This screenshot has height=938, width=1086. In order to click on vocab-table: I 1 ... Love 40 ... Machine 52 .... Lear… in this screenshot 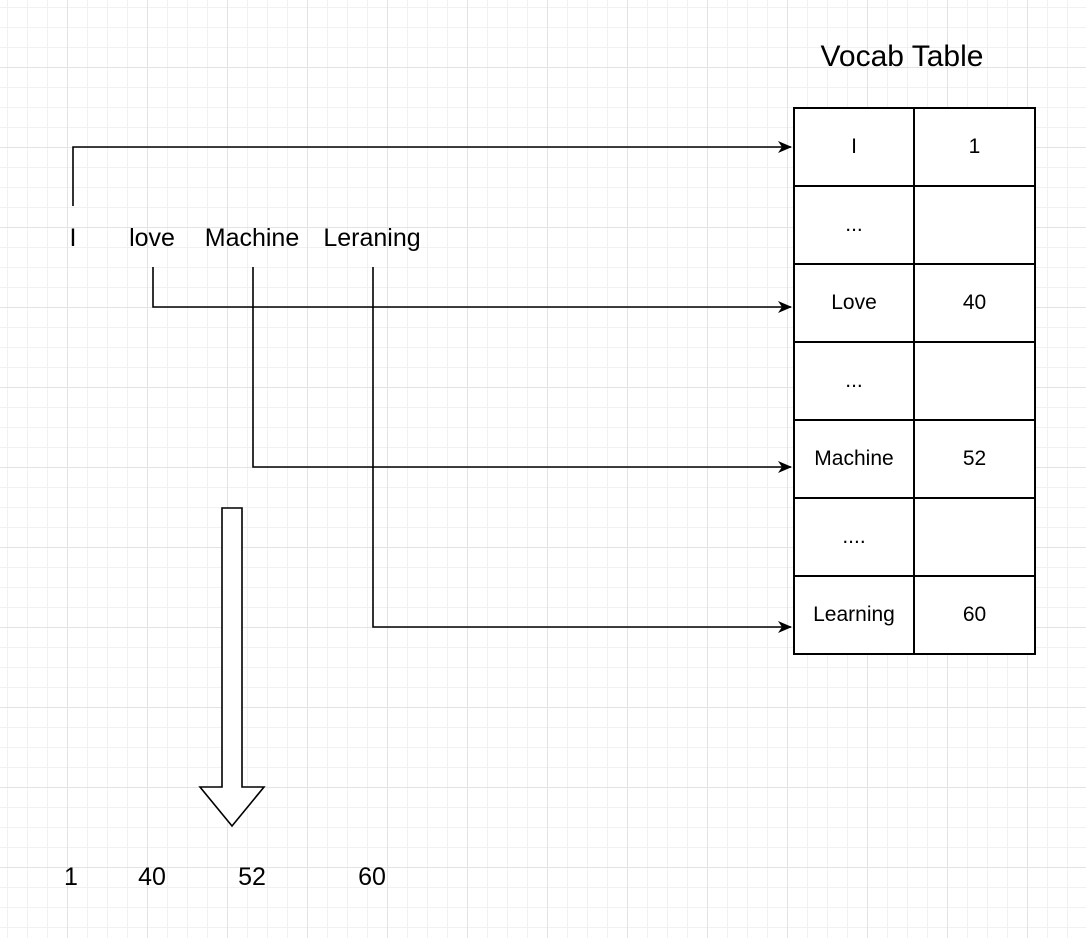, I will do `click(914, 381)`.